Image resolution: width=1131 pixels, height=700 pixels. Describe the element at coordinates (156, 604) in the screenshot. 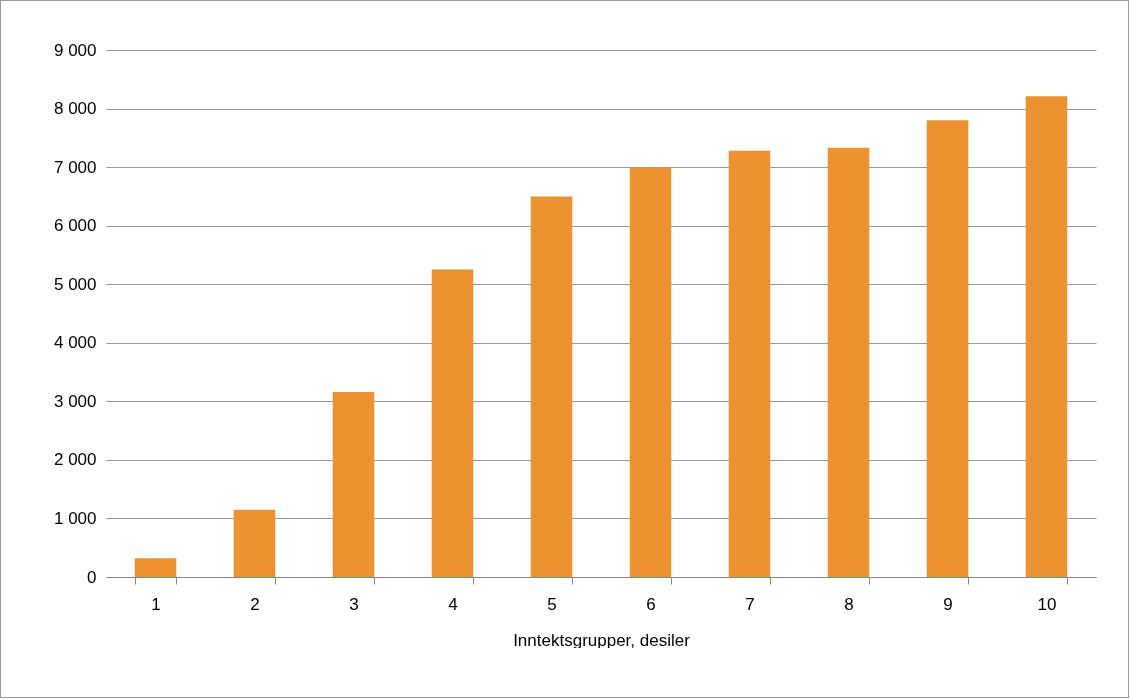

I see `x-tick-label: 1` at that location.